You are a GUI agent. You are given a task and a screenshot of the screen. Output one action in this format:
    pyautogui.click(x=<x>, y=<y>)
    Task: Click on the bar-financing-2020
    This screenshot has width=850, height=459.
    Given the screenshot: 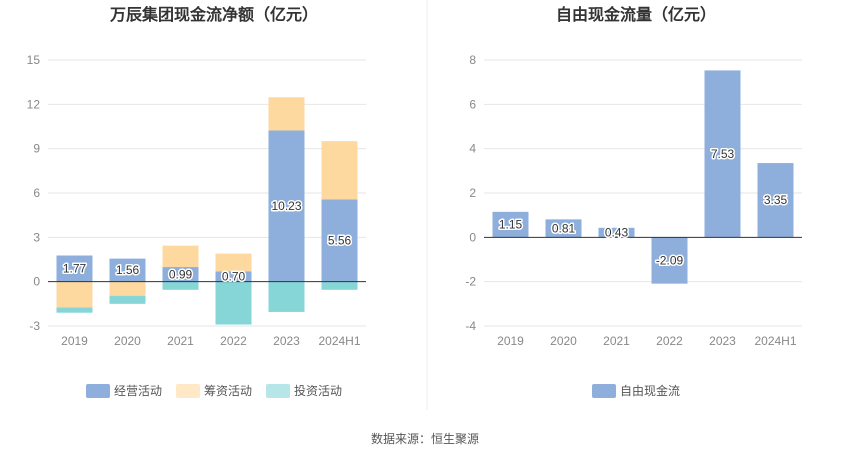 What is the action you would take?
    pyautogui.click(x=127, y=288)
    